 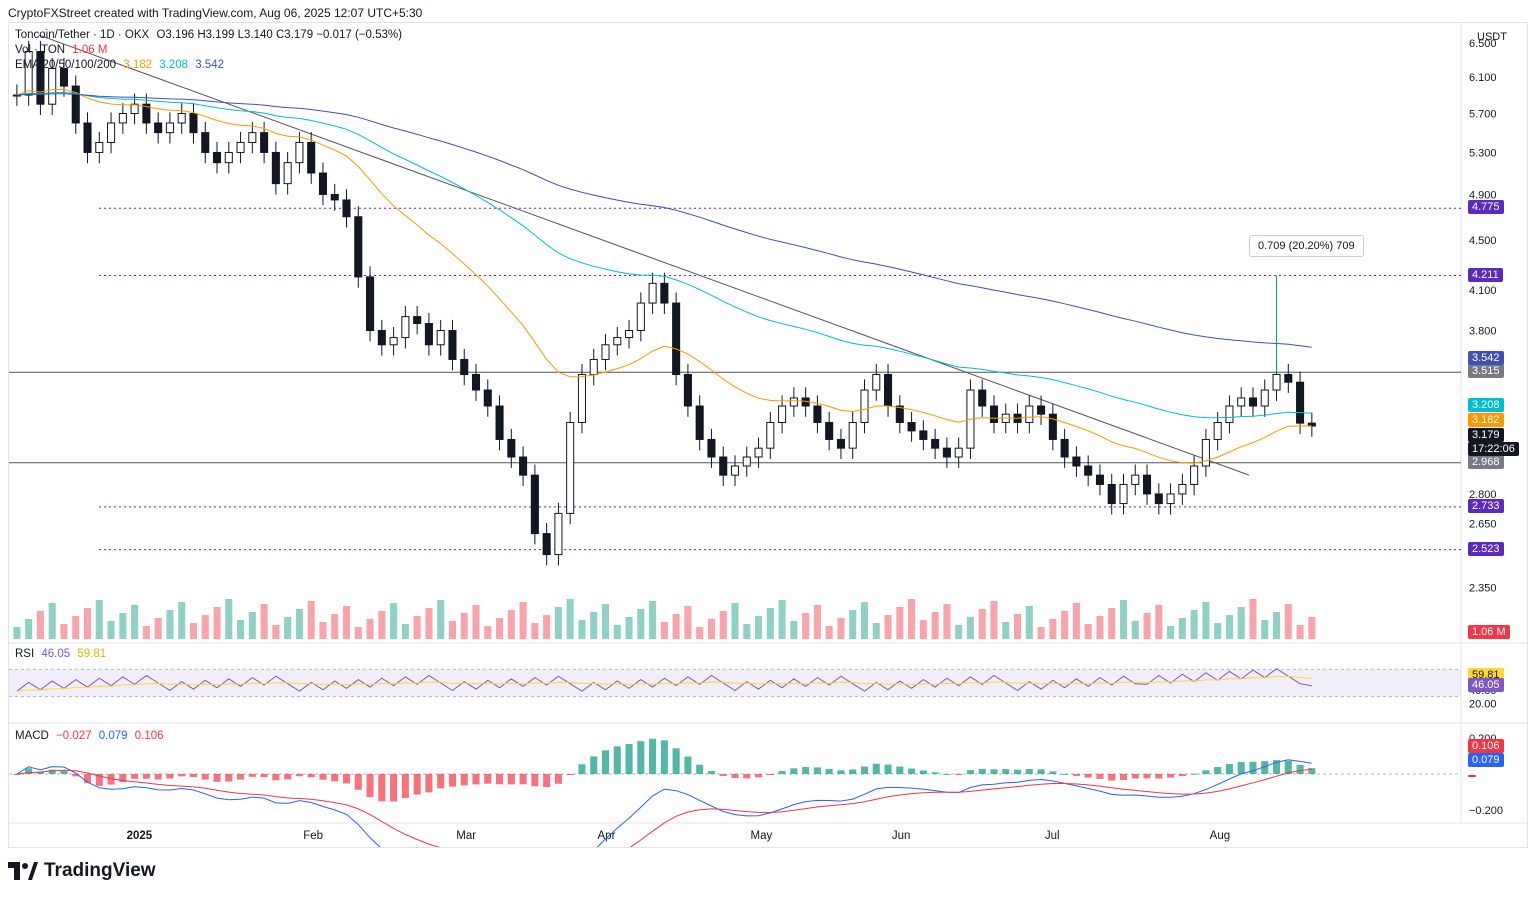 What do you see at coordinates (1486, 405) in the screenshot?
I see `price-tag: 3.208` at bounding box center [1486, 405].